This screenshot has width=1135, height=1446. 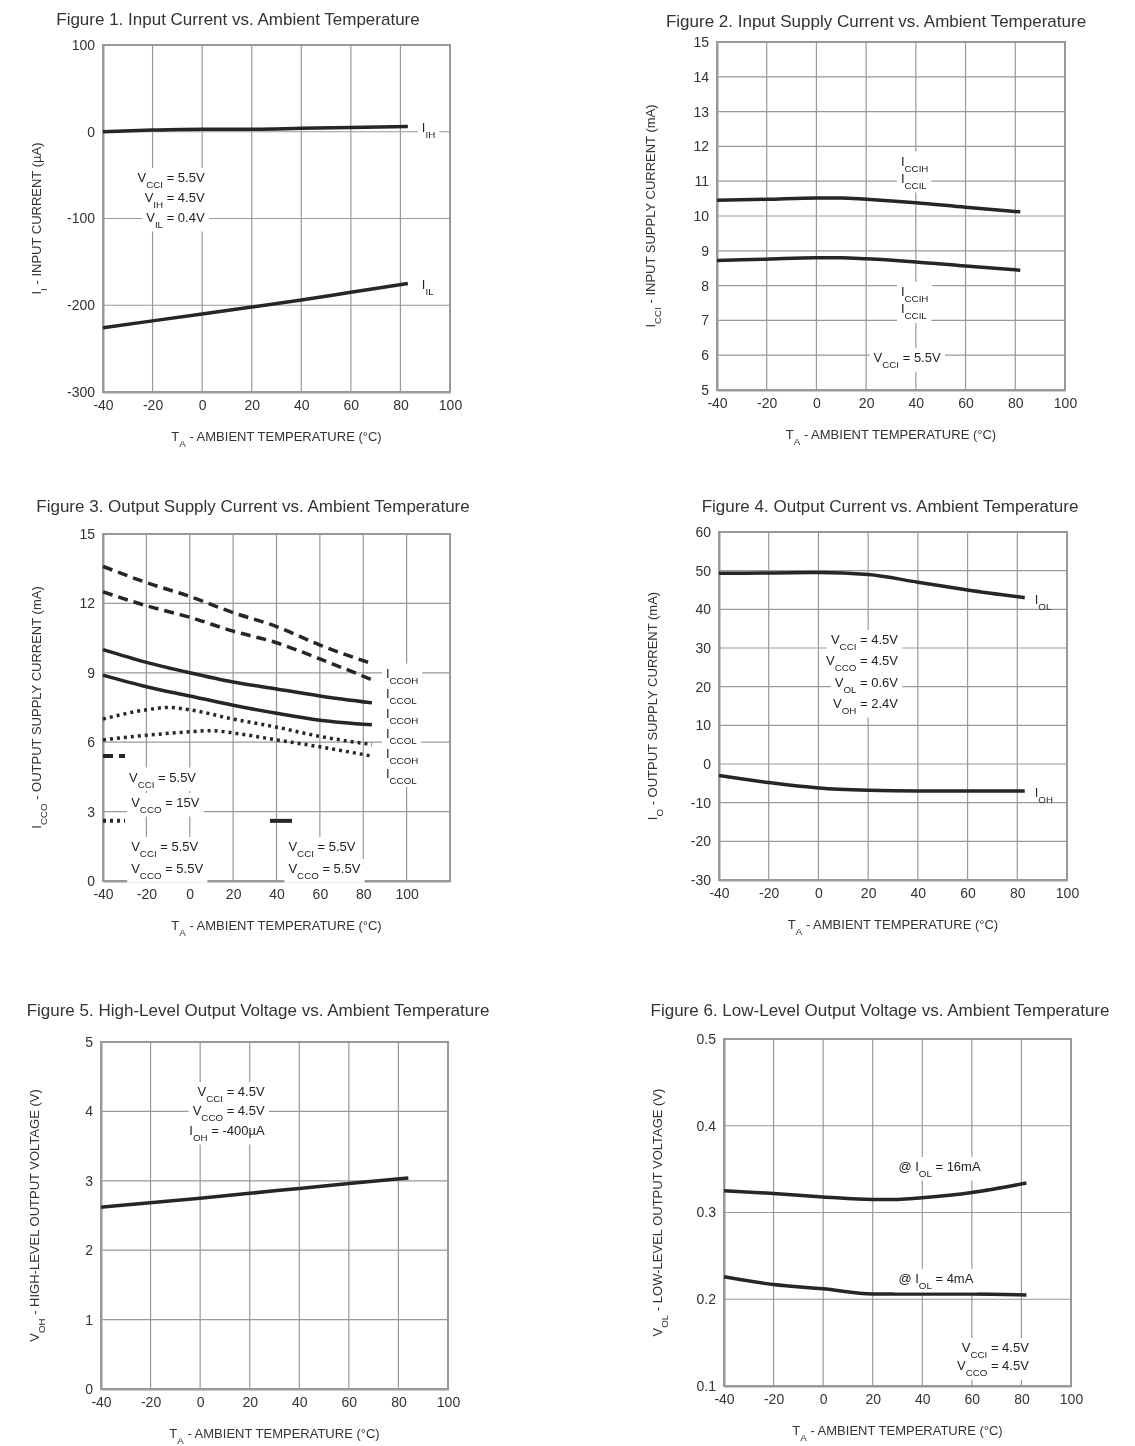 I want to click on y-tick-label: 10, so click(x=701, y=215).